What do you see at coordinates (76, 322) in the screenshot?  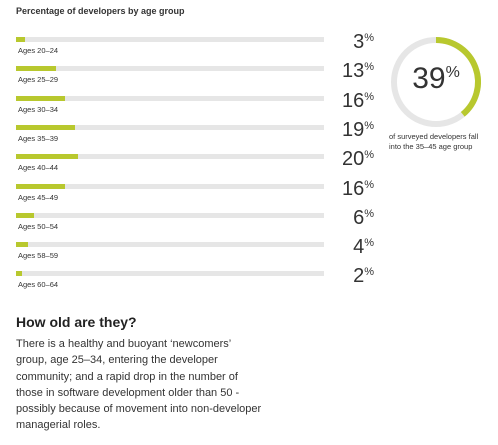 I see `section-heading: How old are they?` at bounding box center [76, 322].